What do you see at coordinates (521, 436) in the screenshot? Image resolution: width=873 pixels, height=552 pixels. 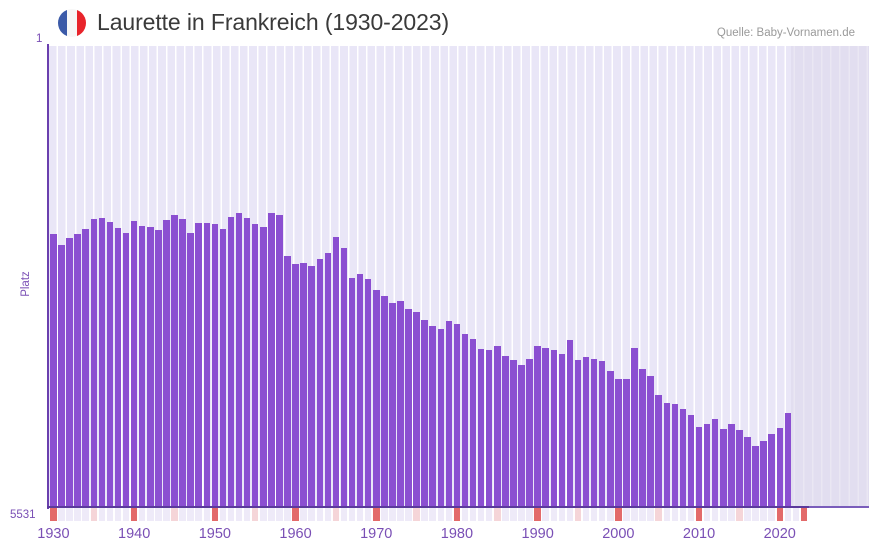 I see `bar-1988` at bounding box center [521, 436].